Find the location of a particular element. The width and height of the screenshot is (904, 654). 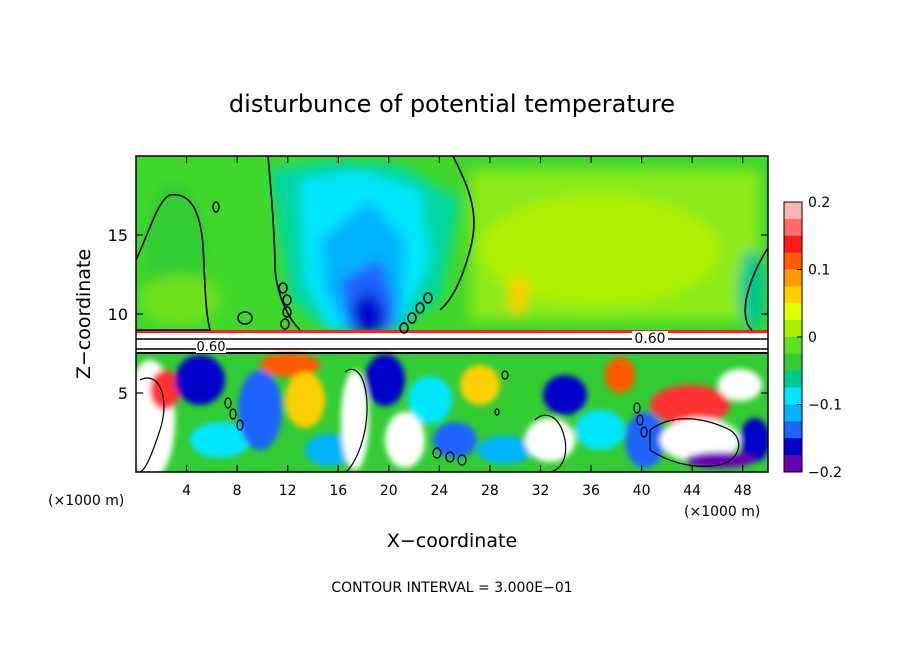

y-tick-label: 5 is located at coordinates (123, 393).